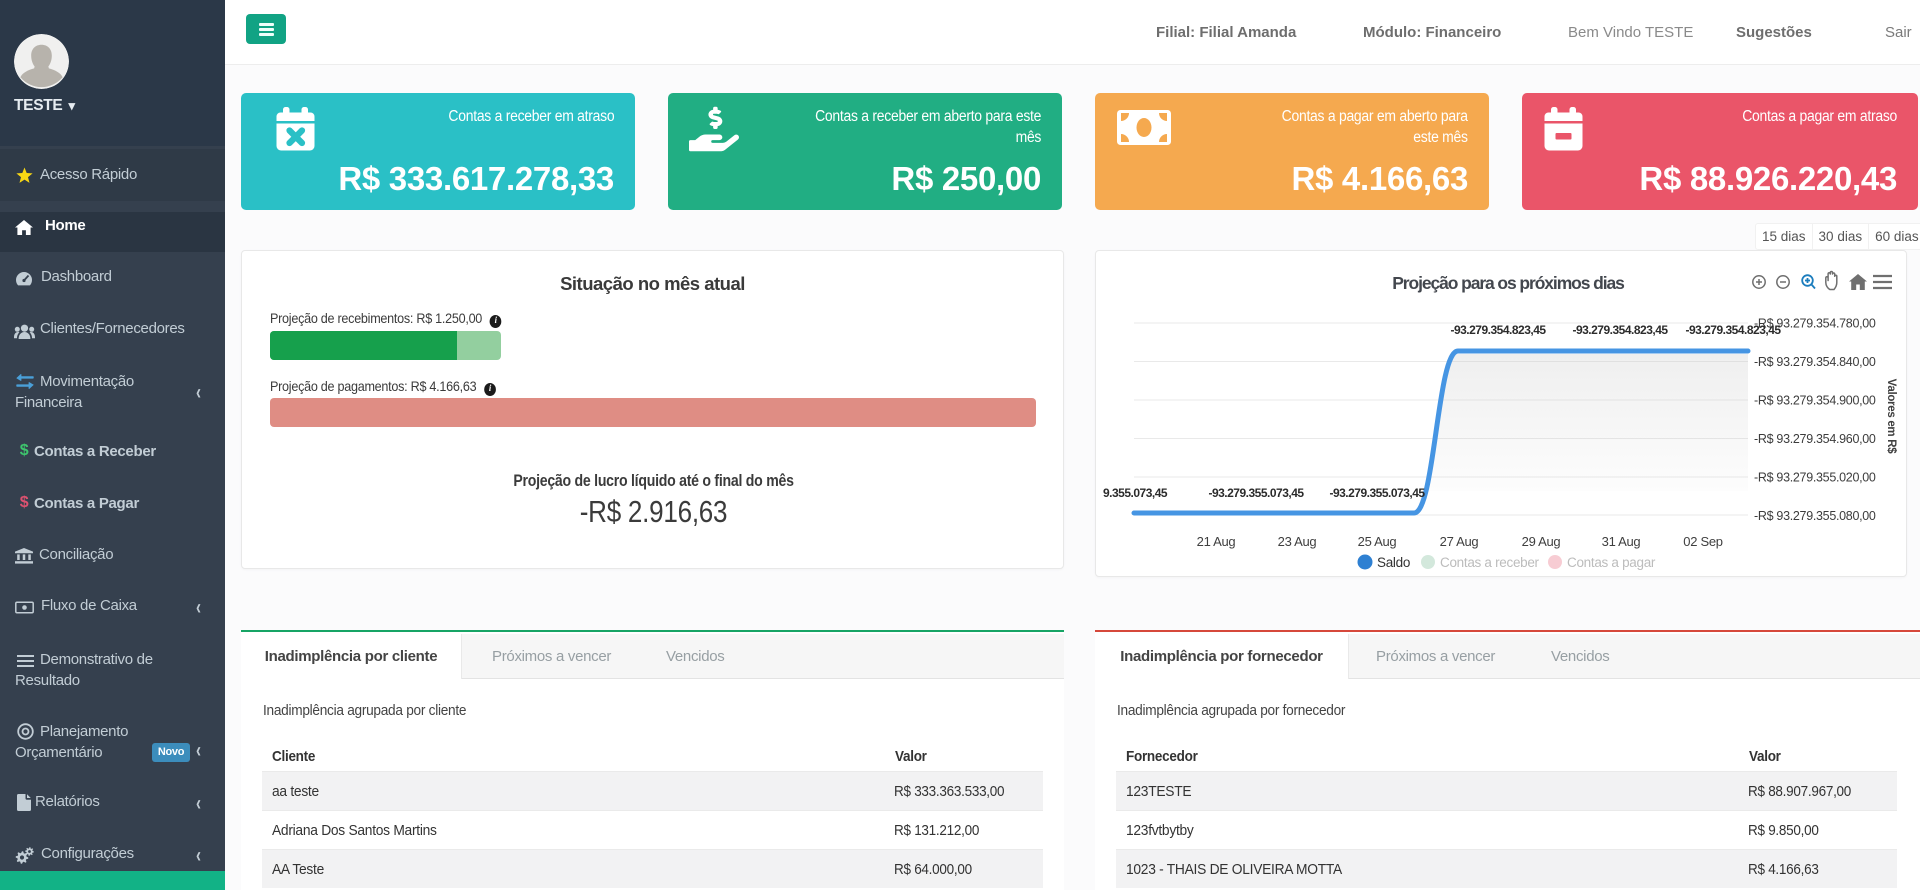 This screenshot has width=1920, height=890. What do you see at coordinates (1815, 478) in the screenshot?
I see `svg-text: -R$ 93.279.355.020,00` at bounding box center [1815, 478].